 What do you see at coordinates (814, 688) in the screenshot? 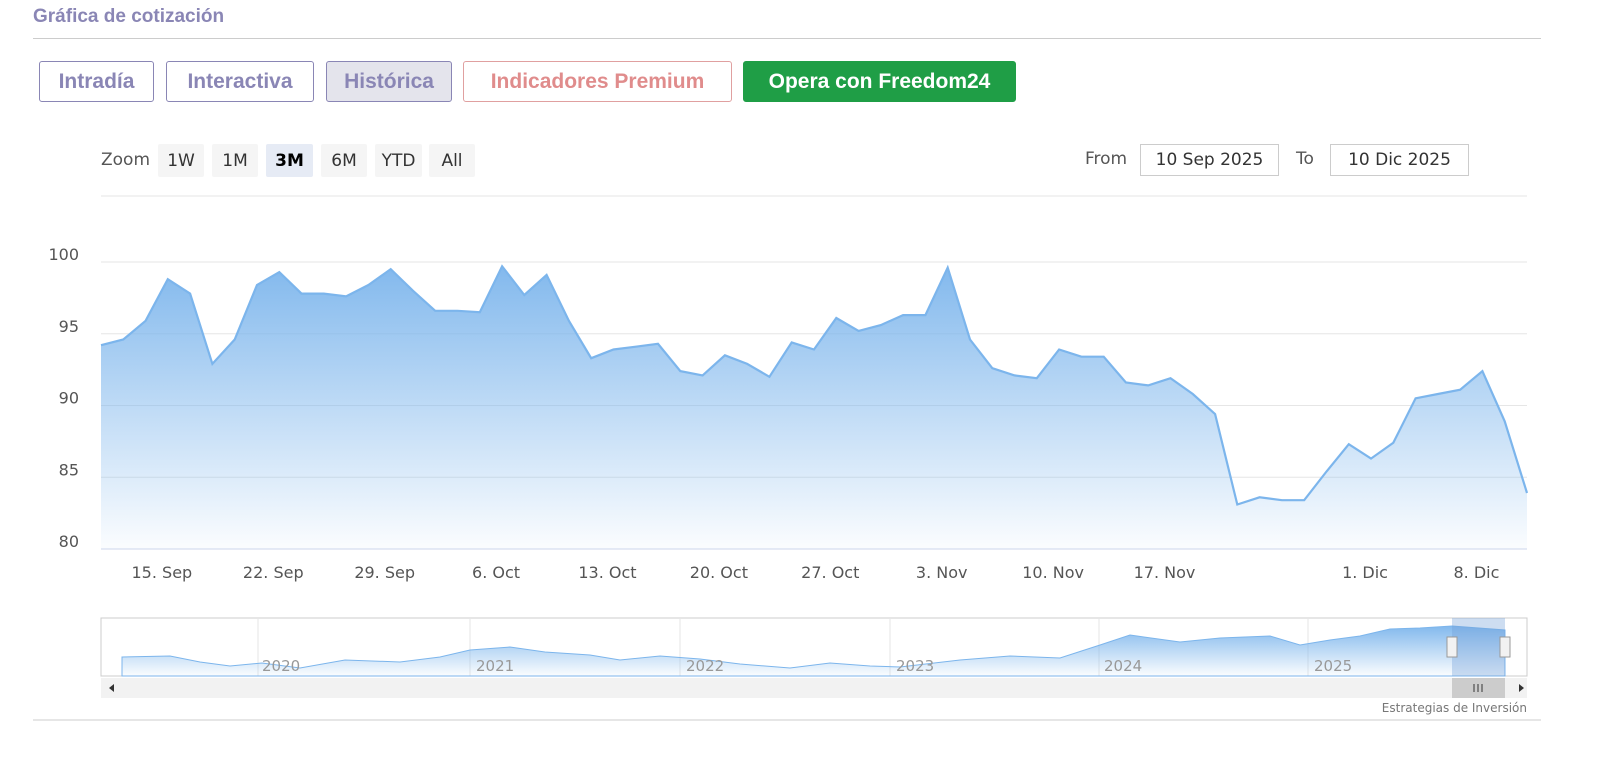
I see `scrollbar` at bounding box center [814, 688].